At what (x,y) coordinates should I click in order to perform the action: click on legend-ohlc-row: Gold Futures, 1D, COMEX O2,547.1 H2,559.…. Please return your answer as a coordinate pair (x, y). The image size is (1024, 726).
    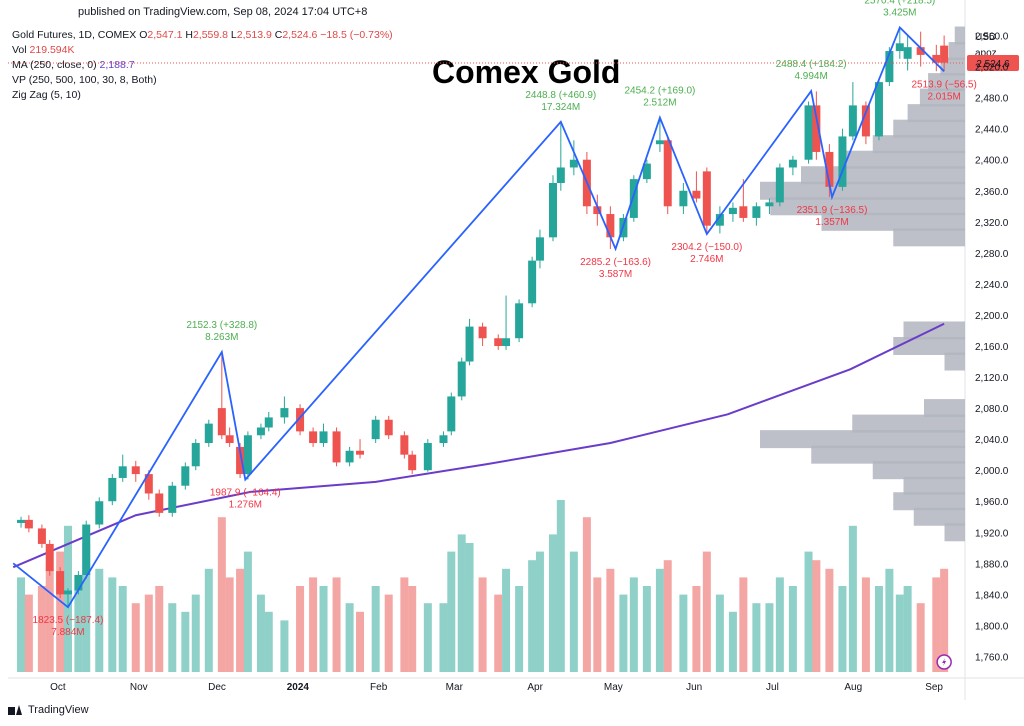
    Looking at the image, I should click on (202, 35).